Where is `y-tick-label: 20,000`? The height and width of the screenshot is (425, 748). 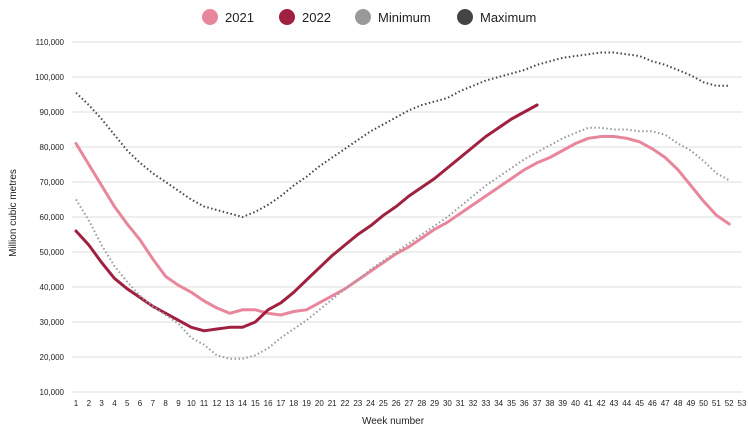
y-tick-label: 20,000 is located at coordinates (52, 357).